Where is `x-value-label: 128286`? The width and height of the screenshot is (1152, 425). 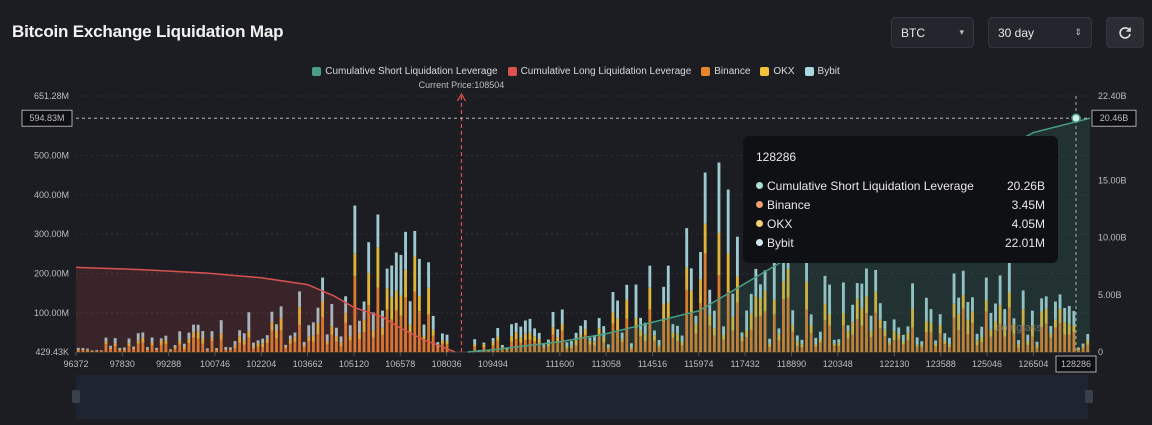
x-value-label: 128286 is located at coordinates (1076, 364).